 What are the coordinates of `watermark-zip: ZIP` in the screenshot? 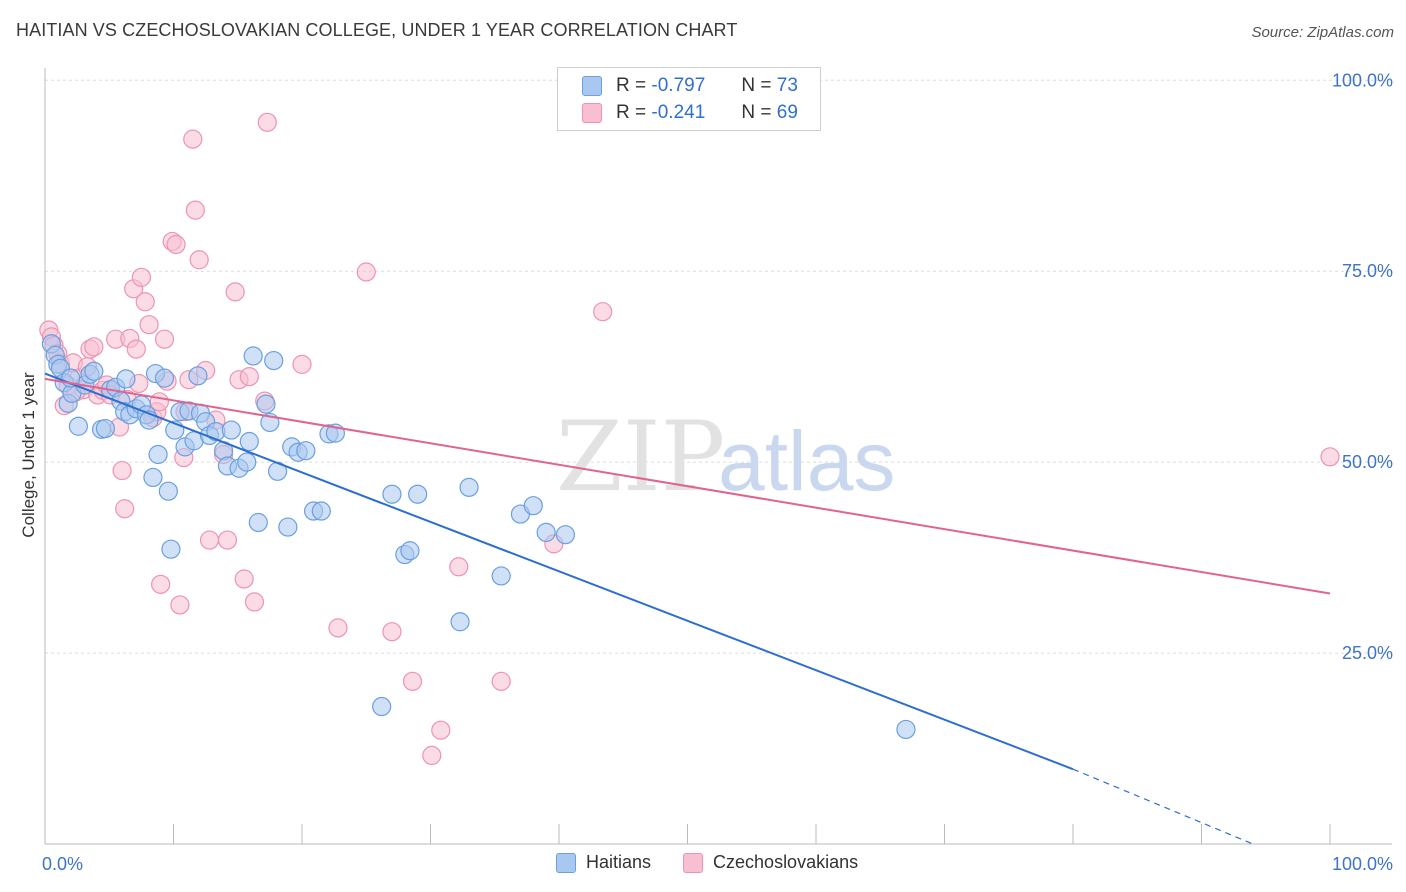 It's located at (640, 457).